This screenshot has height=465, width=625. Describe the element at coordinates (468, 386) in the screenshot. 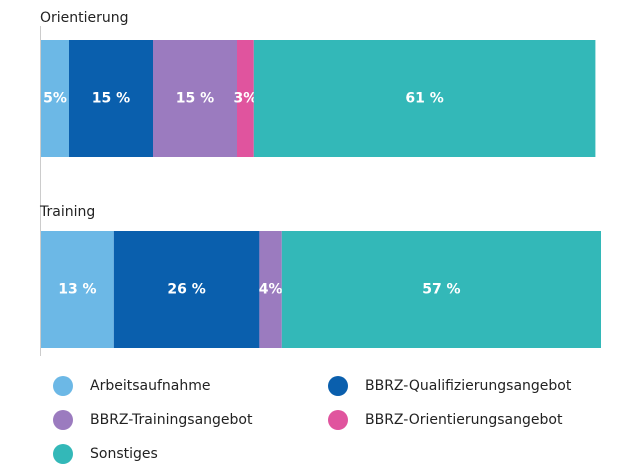

I see `legend-label: BBRZ-Qualifizierungsangebot` at that location.